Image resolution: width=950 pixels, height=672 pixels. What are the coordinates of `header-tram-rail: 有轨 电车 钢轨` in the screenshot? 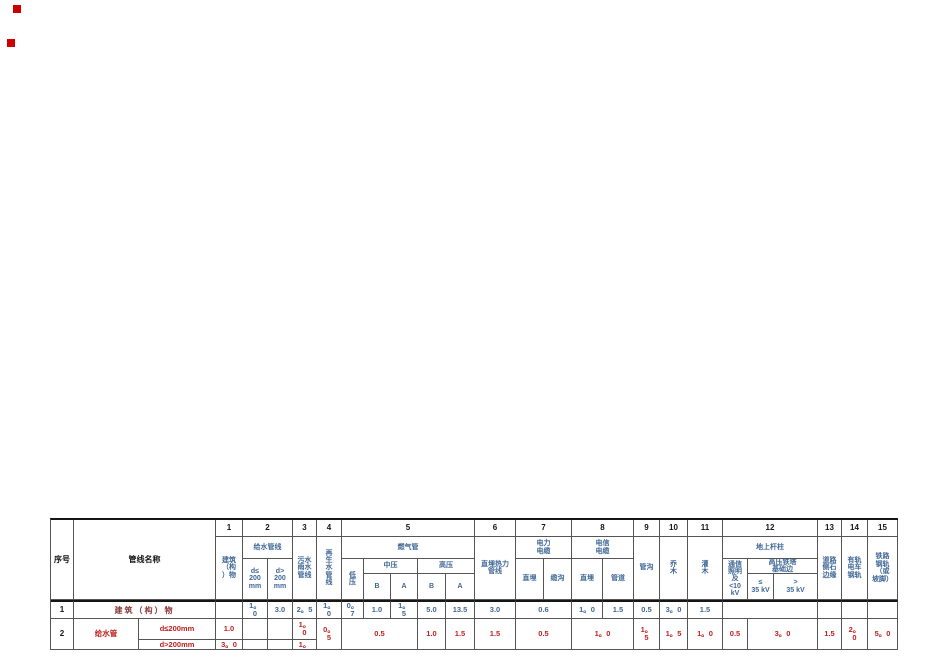 It's located at (855, 568).